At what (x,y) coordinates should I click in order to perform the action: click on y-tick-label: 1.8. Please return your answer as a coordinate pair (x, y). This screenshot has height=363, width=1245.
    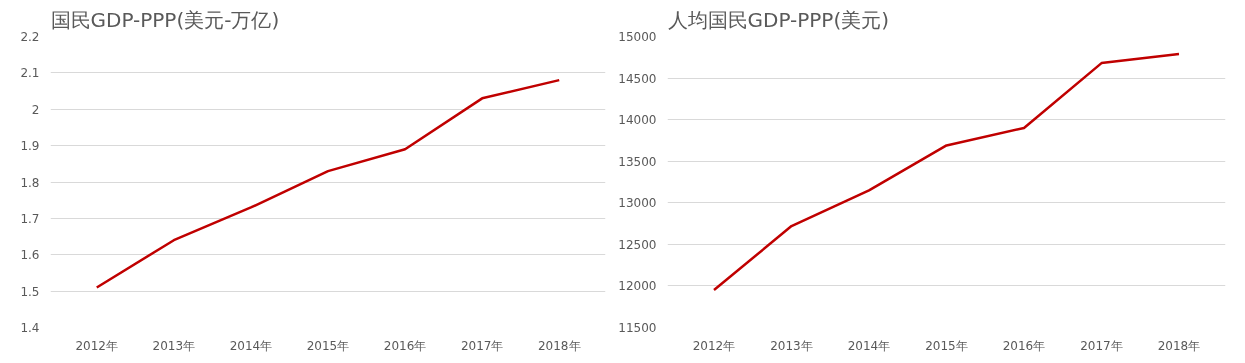
    Looking at the image, I should click on (30, 182).